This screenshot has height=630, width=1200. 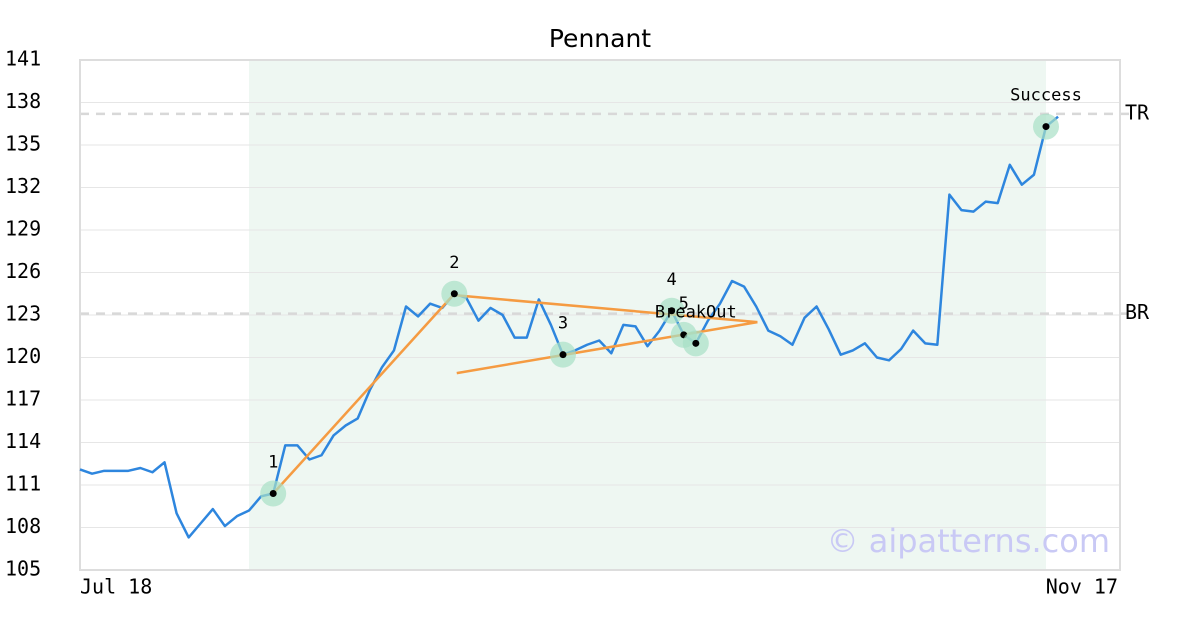 What do you see at coordinates (23, 271) in the screenshot?
I see `y-tick-label: 126` at bounding box center [23, 271].